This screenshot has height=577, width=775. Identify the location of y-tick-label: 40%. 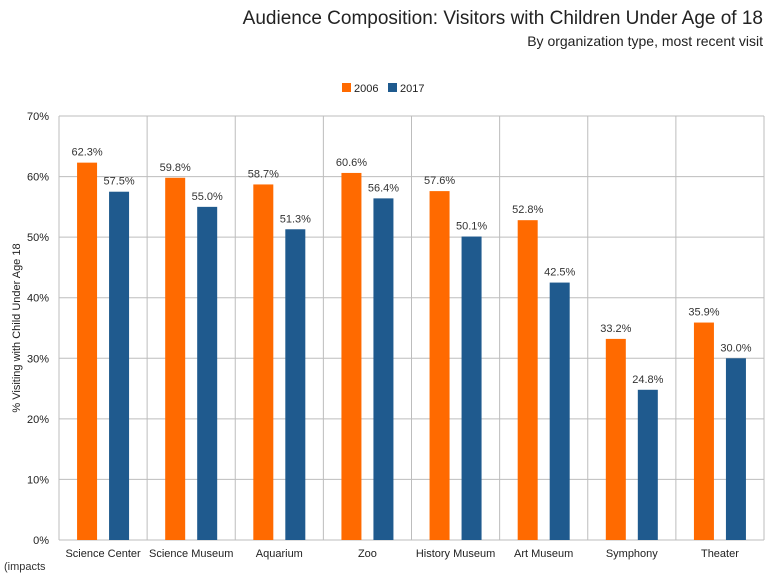
(38, 299).